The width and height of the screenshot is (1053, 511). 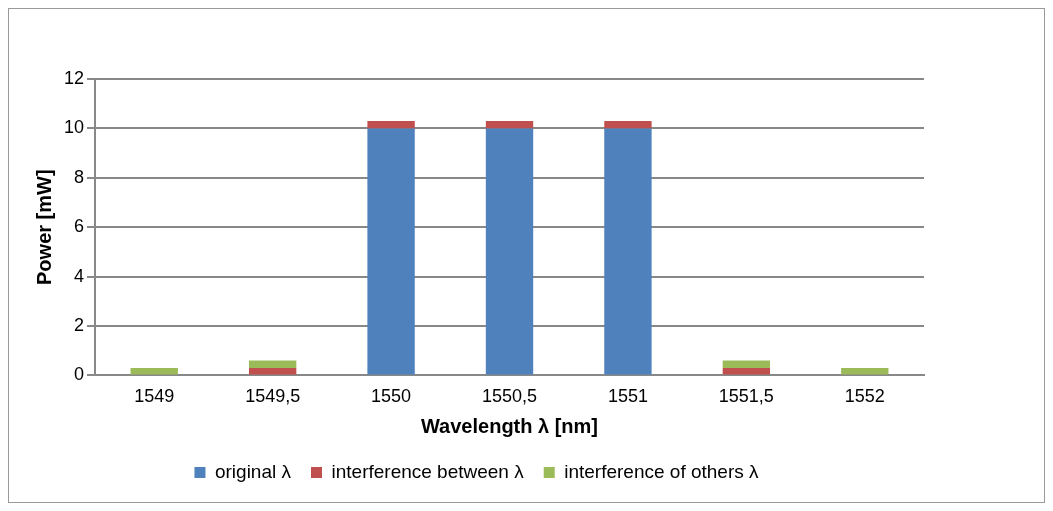 I want to click on legend-label: interference of others λ, so click(x=662, y=471).